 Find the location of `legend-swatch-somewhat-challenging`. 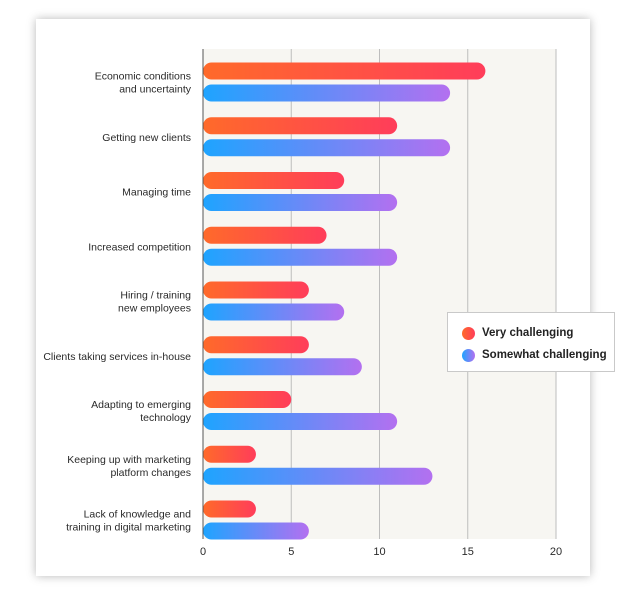

legend-swatch-somewhat-challenging is located at coordinates (468, 355).